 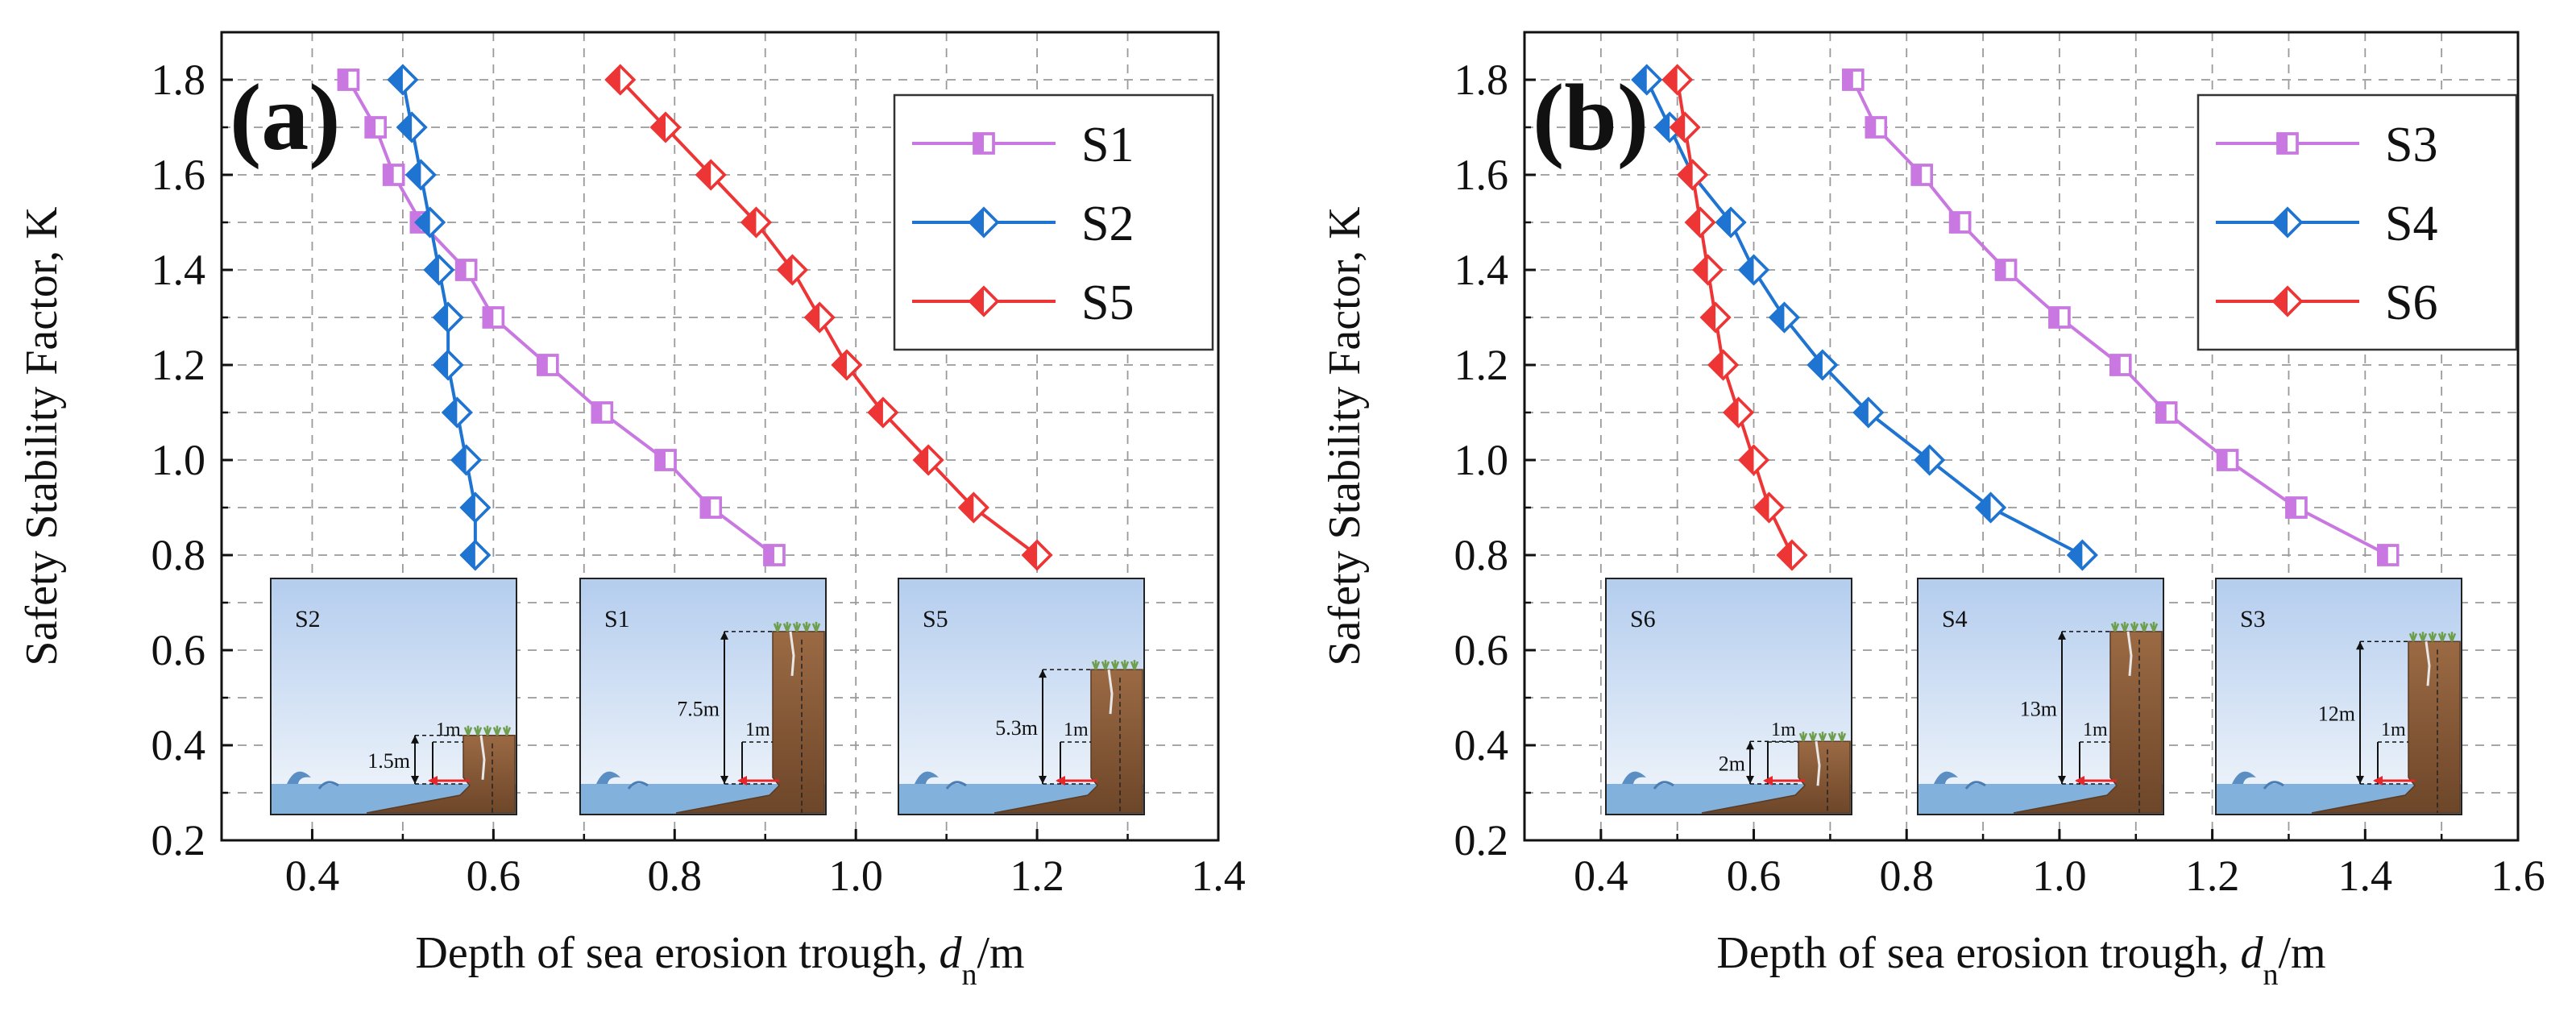 What do you see at coordinates (178, 365) in the screenshot?
I see `y-tick-label: 1.2` at bounding box center [178, 365].